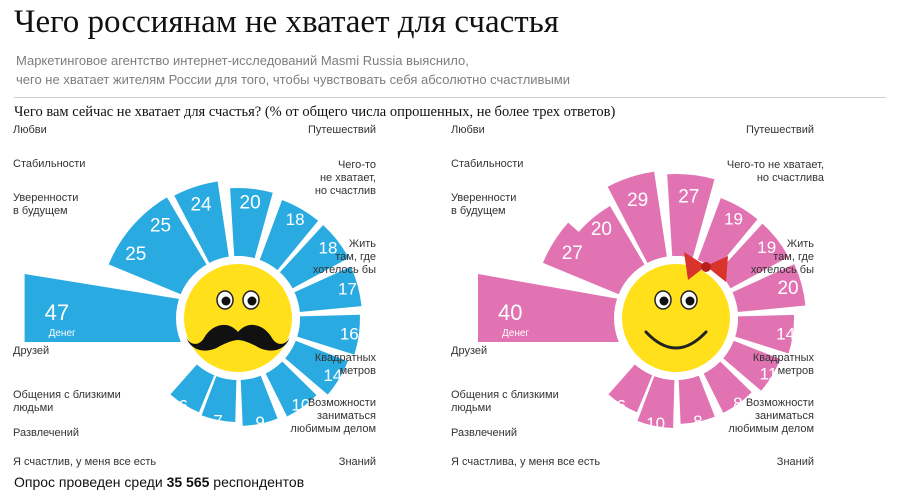  I want to click on category-label-6: Друзей, so click(469, 351).